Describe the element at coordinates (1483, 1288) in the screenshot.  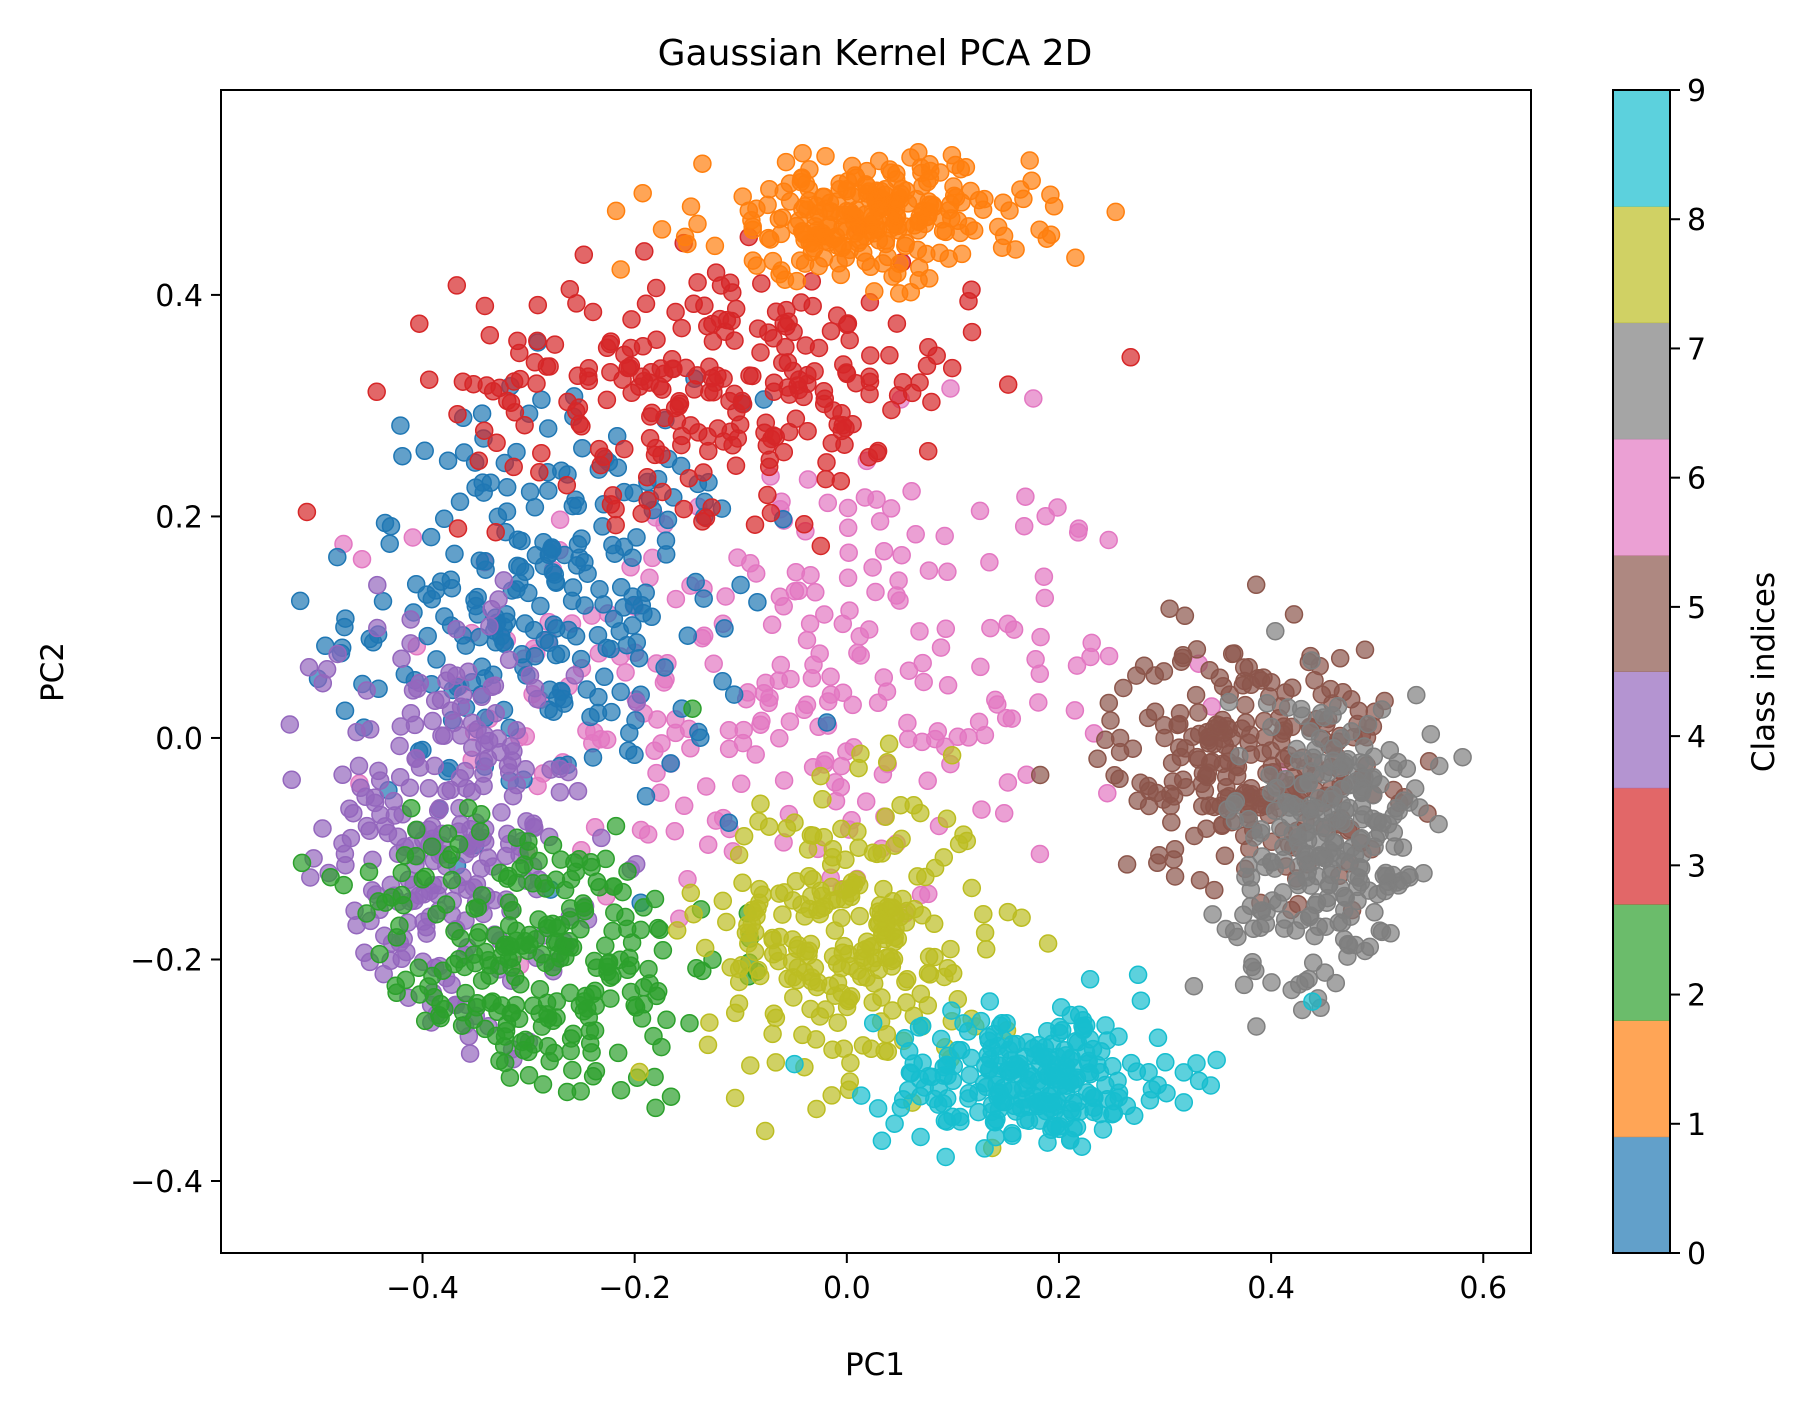
I see `x-tick-label: 0.6` at that location.